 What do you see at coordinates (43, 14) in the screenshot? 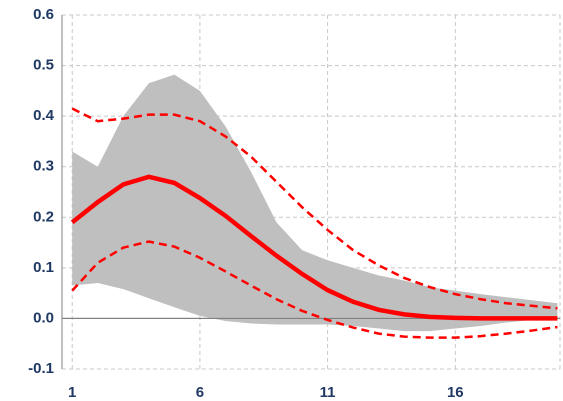
I see `y-tick-label: 0.6` at bounding box center [43, 14].